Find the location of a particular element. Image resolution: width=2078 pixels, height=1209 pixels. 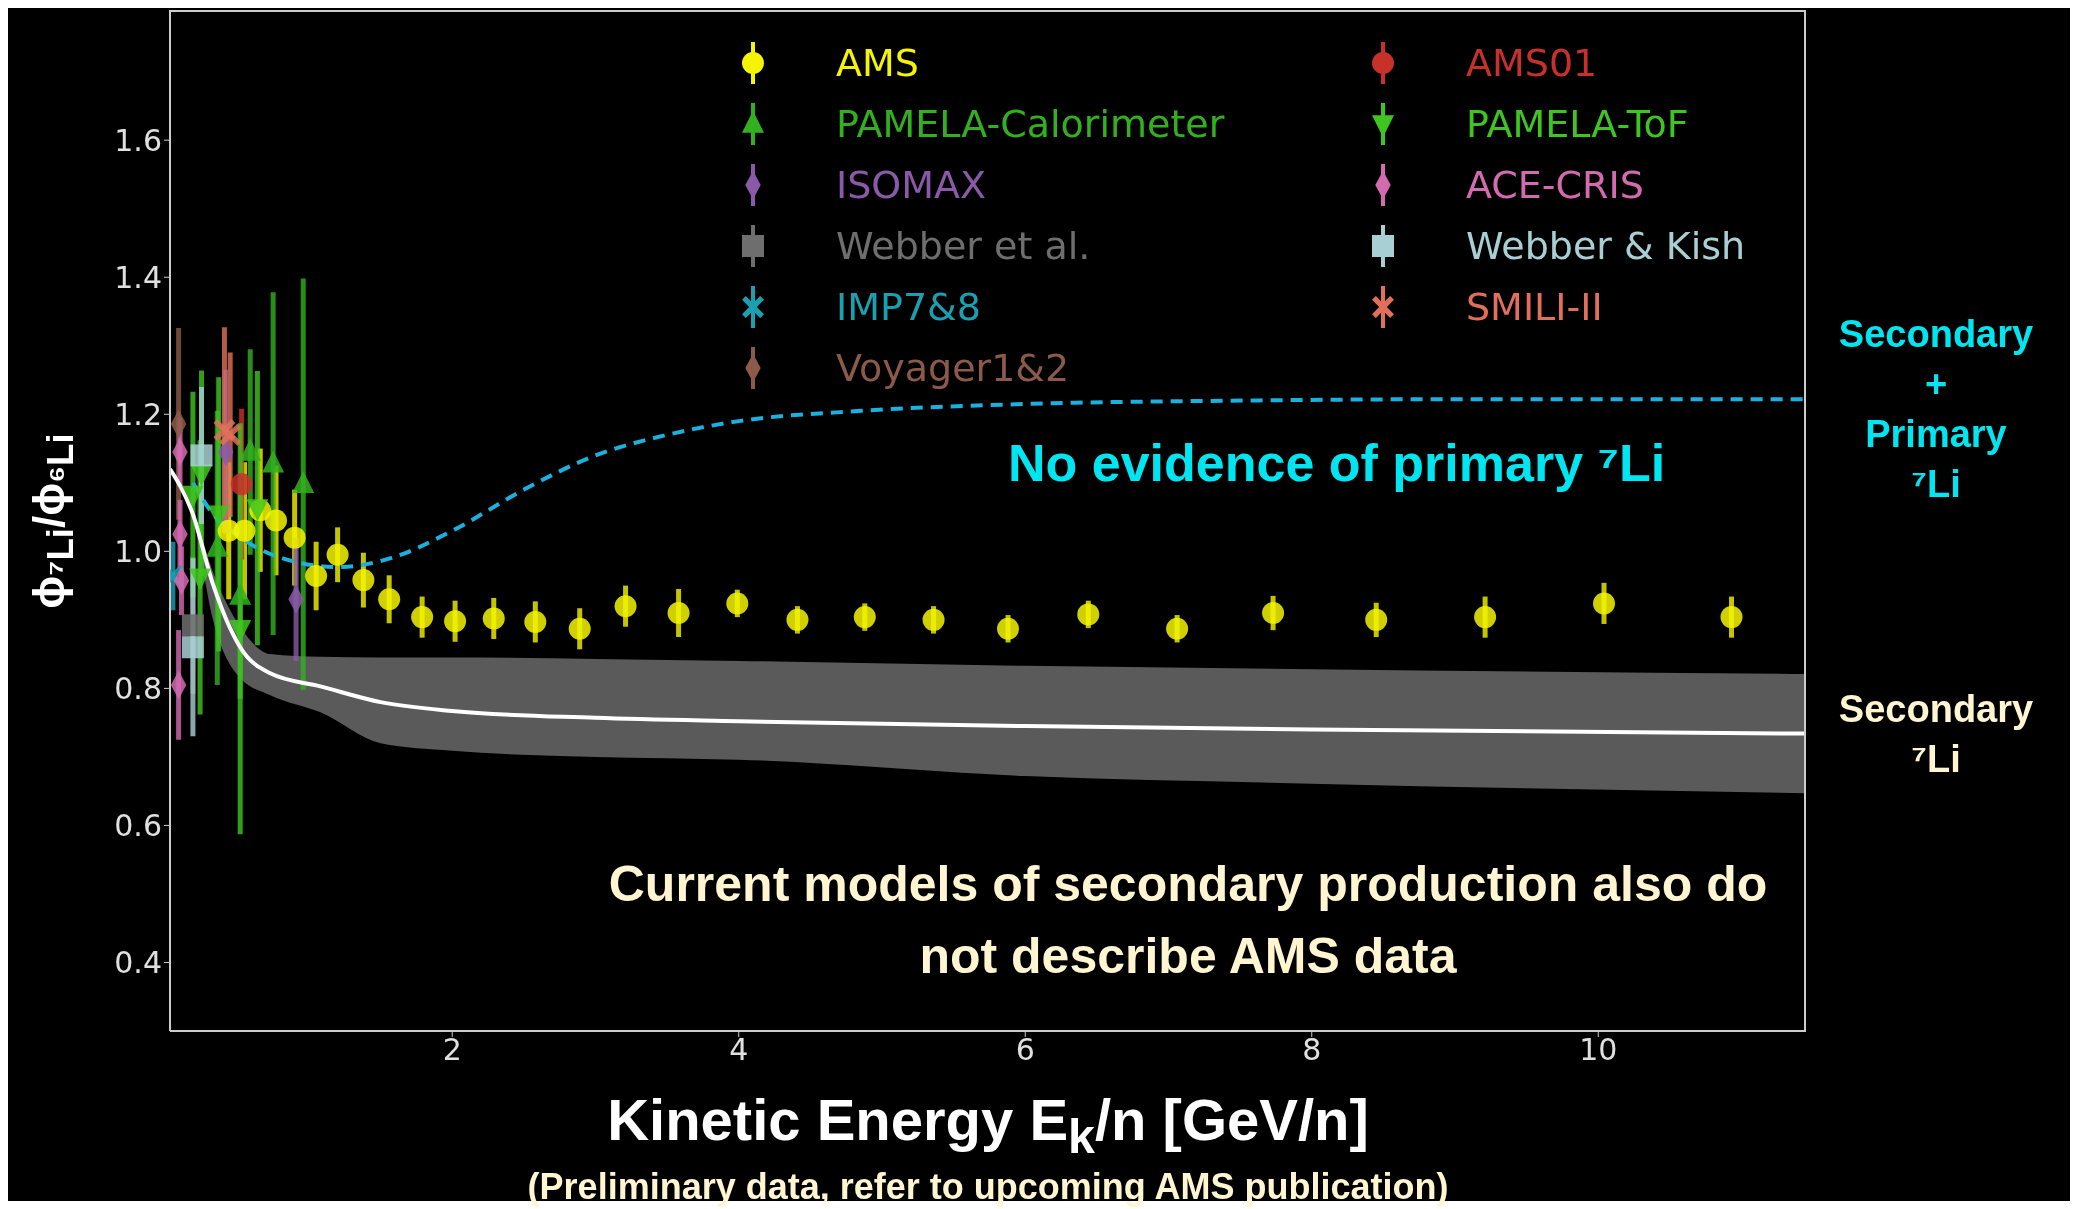

x-axis-title: Kinetic Energy E$_{k}$/n [GeV/n] is located at coordinates (988, 1125).